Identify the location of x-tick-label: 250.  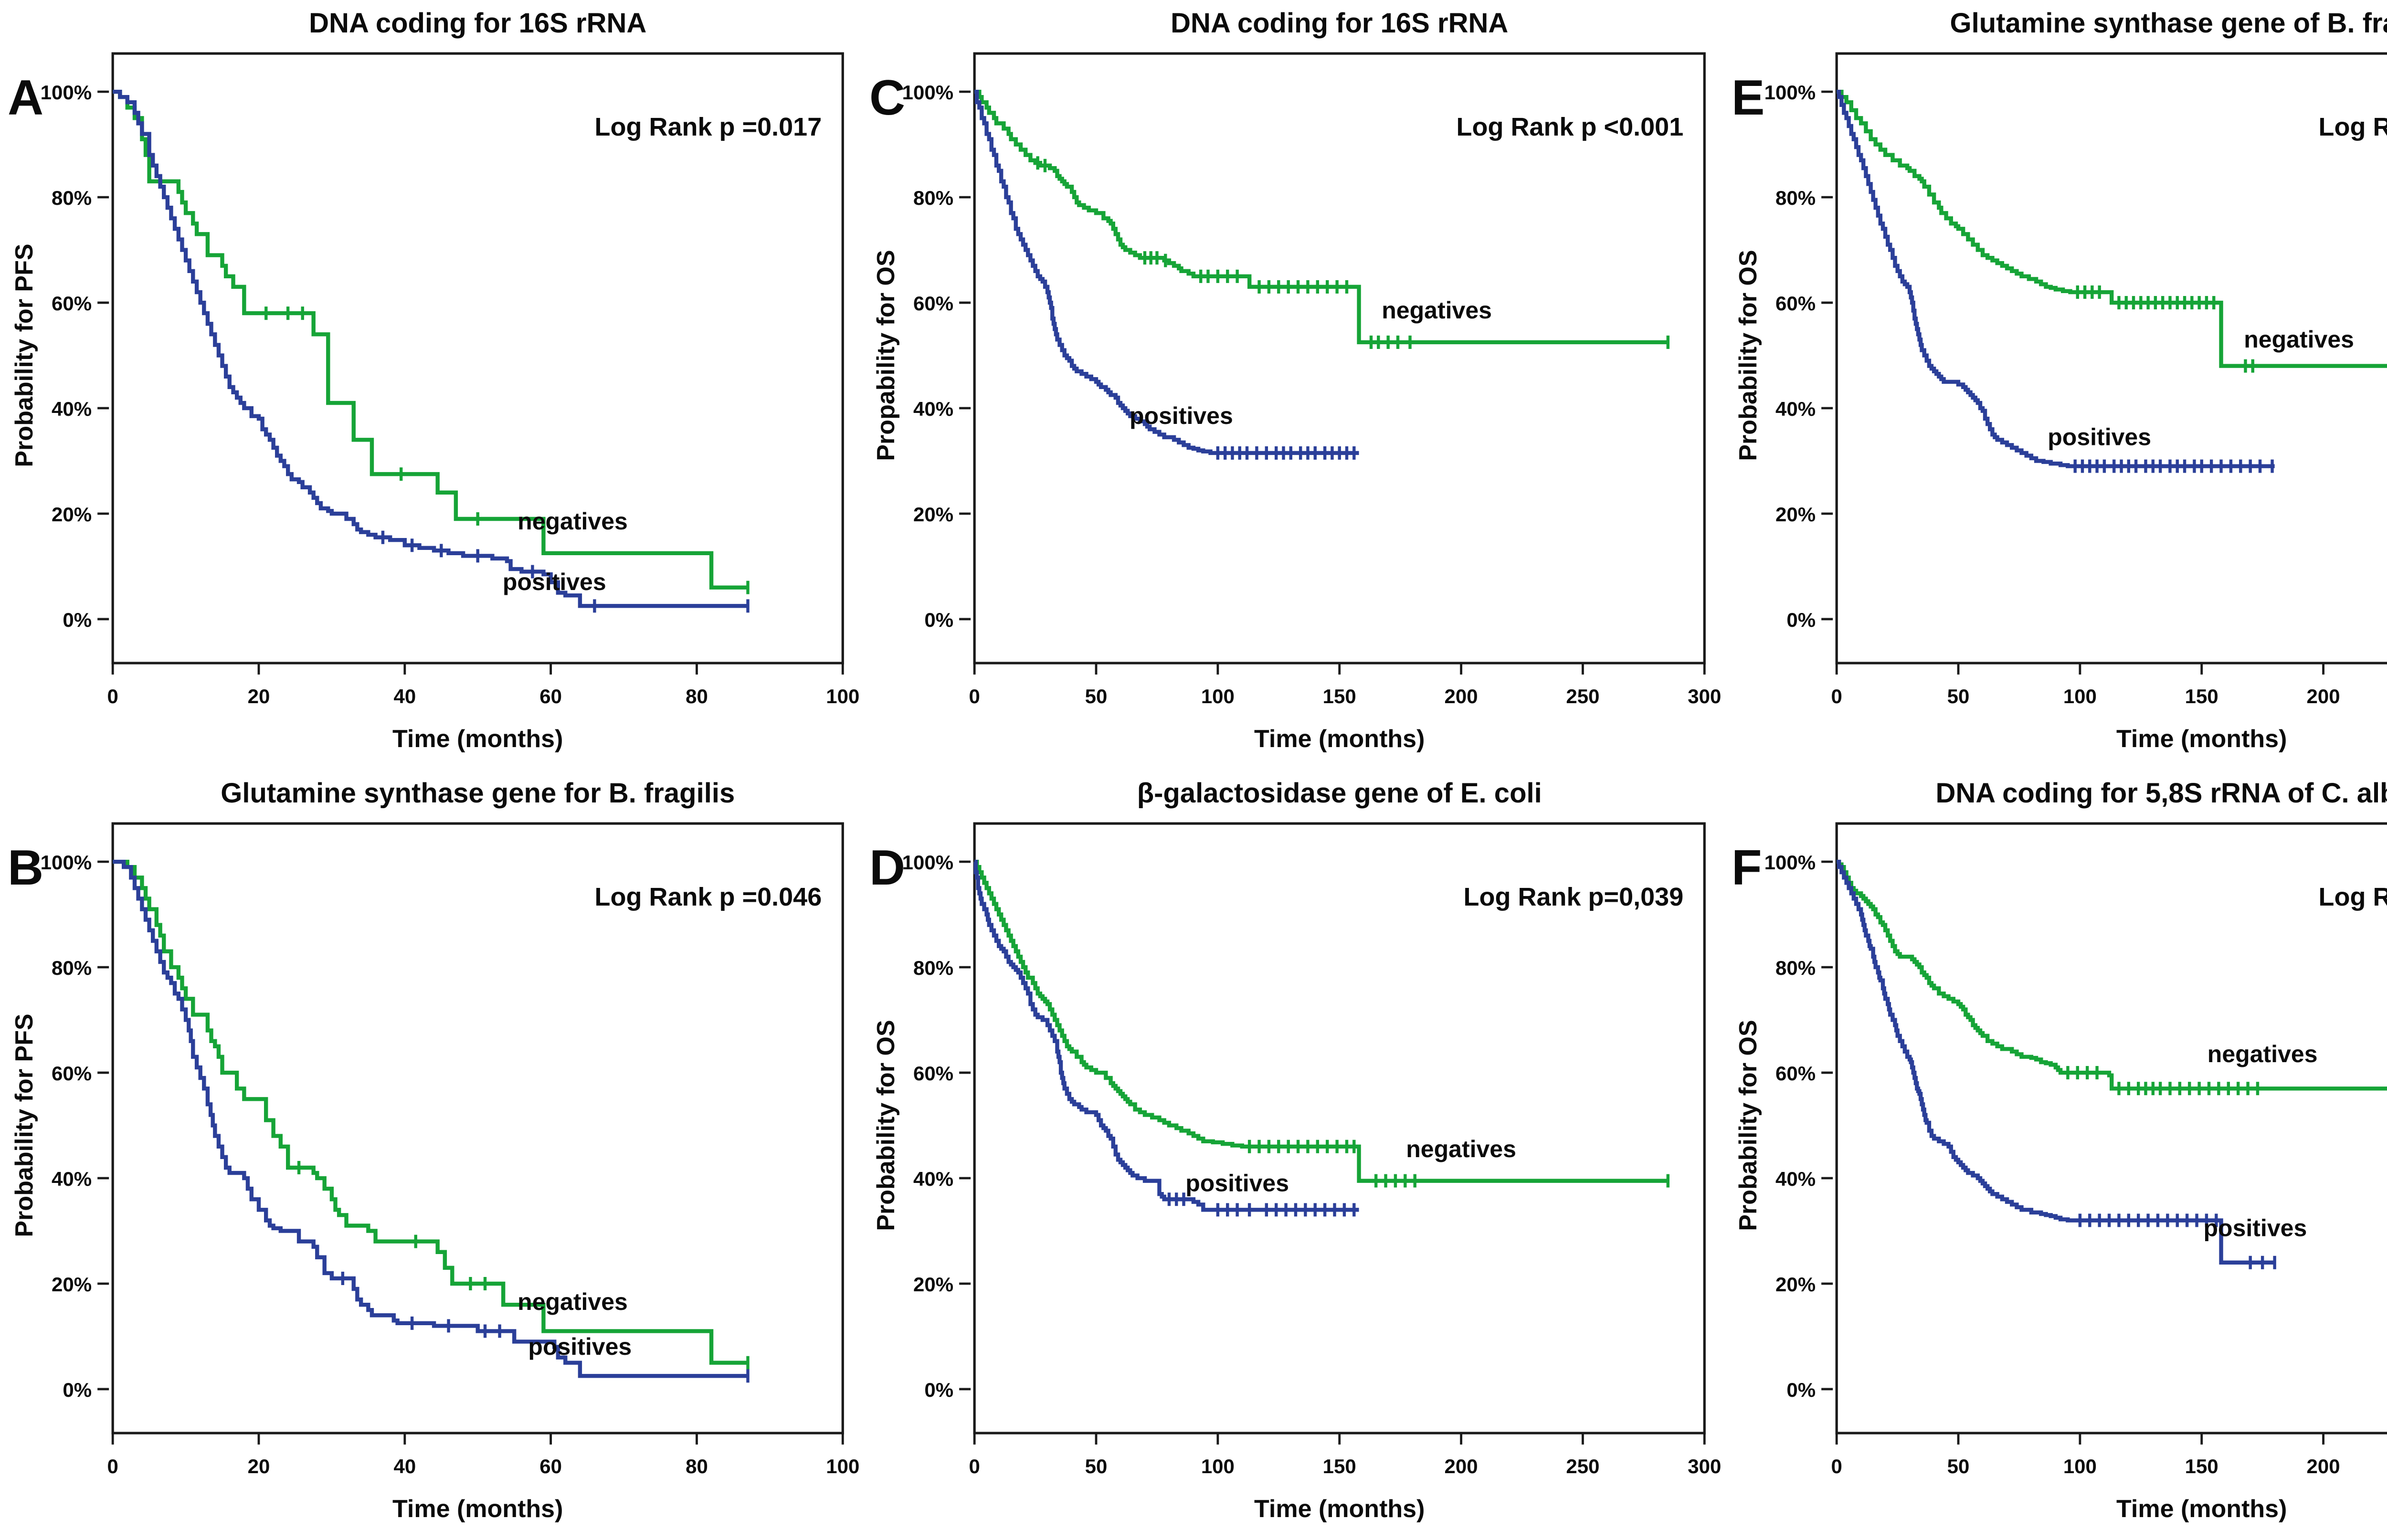
(1583, 1466).